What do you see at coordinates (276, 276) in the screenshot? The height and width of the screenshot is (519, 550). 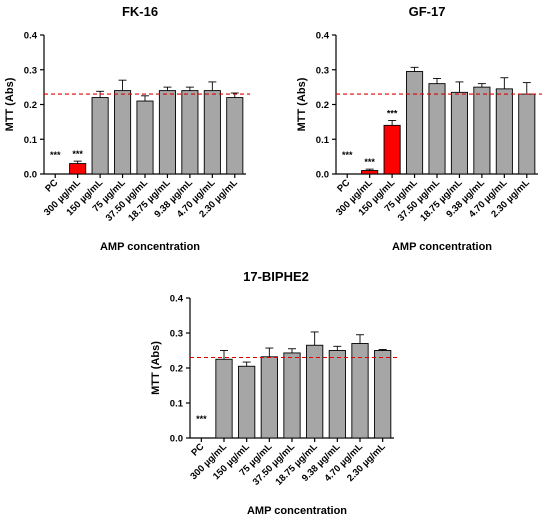 I see `chart-title: 17-BIPHE2` at bounding box center [276, 276].